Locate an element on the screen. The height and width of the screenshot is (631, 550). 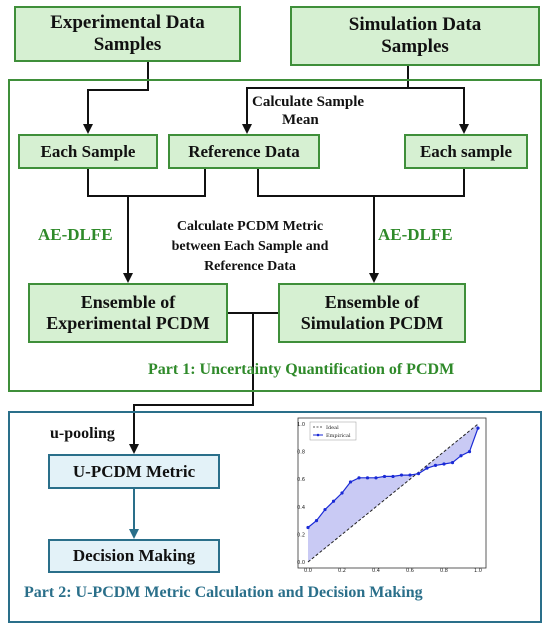
calc-mean-label-line2: Mean is located at coordinates (300, 120).